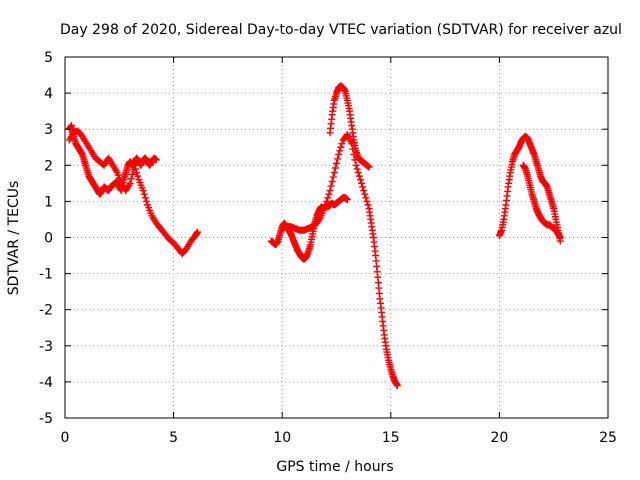 The height and width of the screenshot is (480, 640). What do you see at coordinates (48, 239) in the screenshot?
I see `y-tick-label: 0` at bounding box center [48, 239].